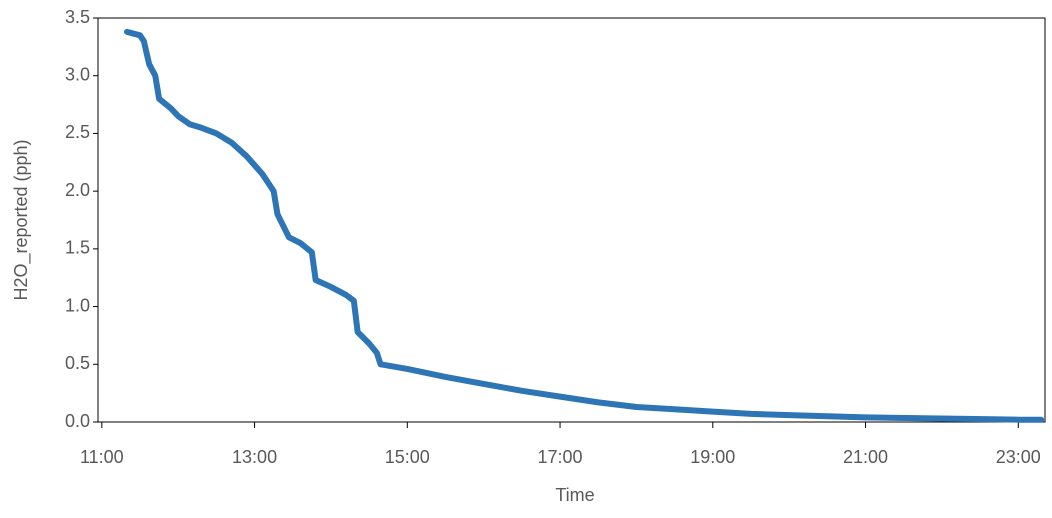 This screenshot has height=518, width=1052. What do you see at coordinates (865, 457) in the screenshot?
I see `x-tick-label: 21:00` at bounding box center [865, 457].